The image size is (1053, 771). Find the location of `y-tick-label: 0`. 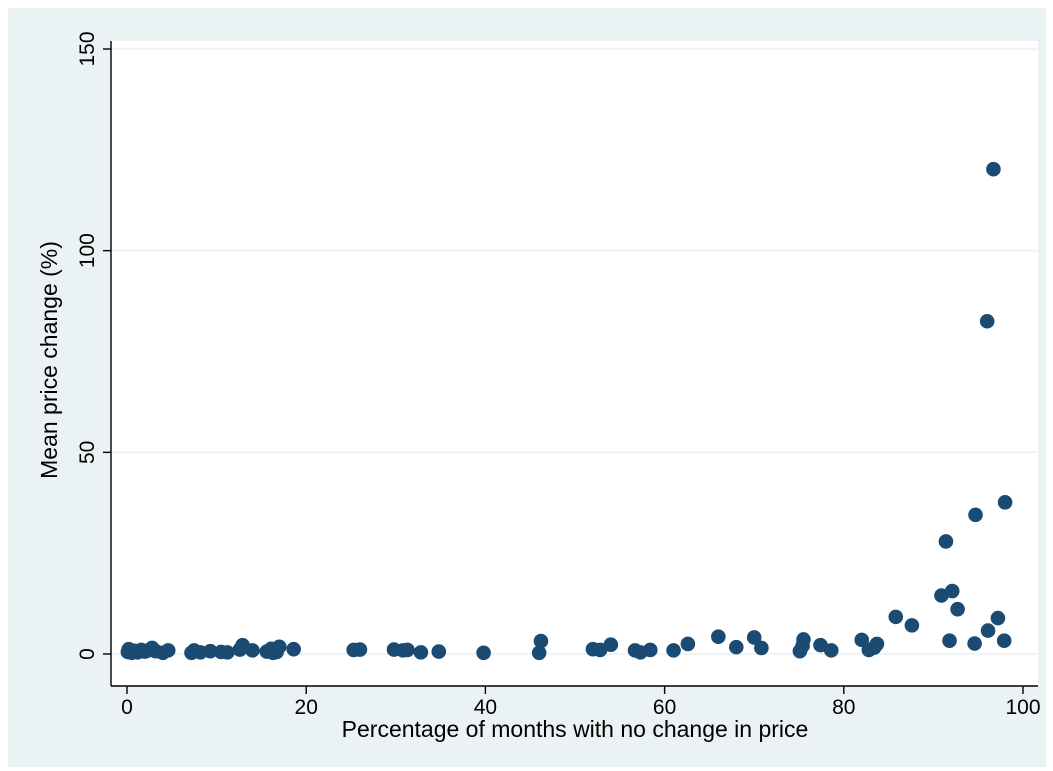

y-tick-label: 0 is located at coordinates (87, 654).